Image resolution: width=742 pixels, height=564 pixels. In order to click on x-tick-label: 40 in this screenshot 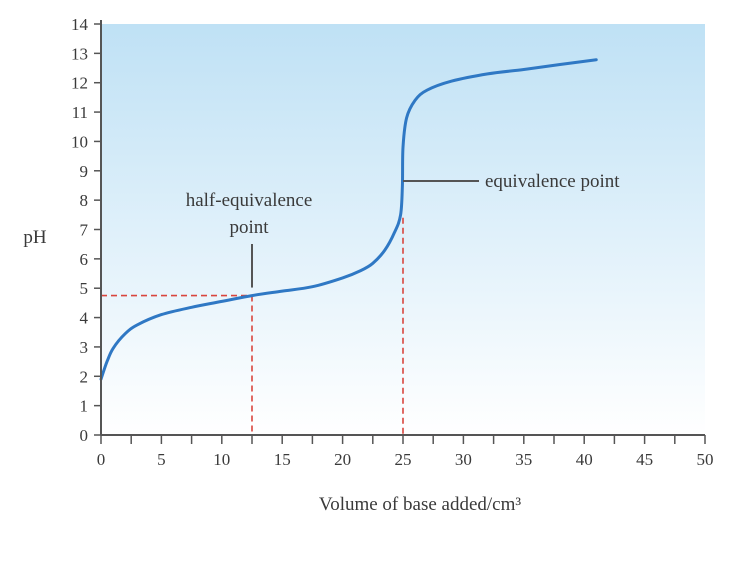, I will do `click(584, 459)`.